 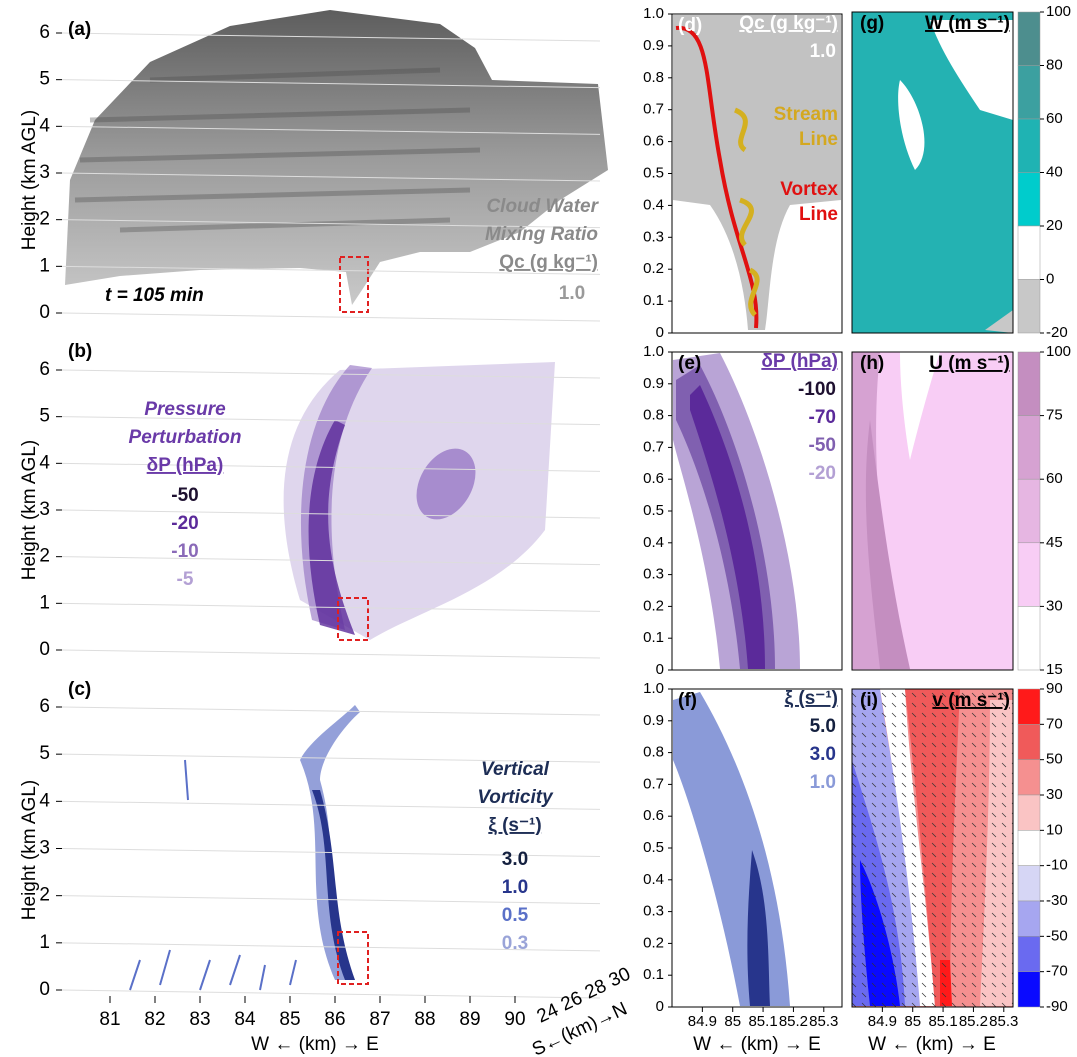 I want to click on x-tick-label: 82, so click(x=154, y=1019).